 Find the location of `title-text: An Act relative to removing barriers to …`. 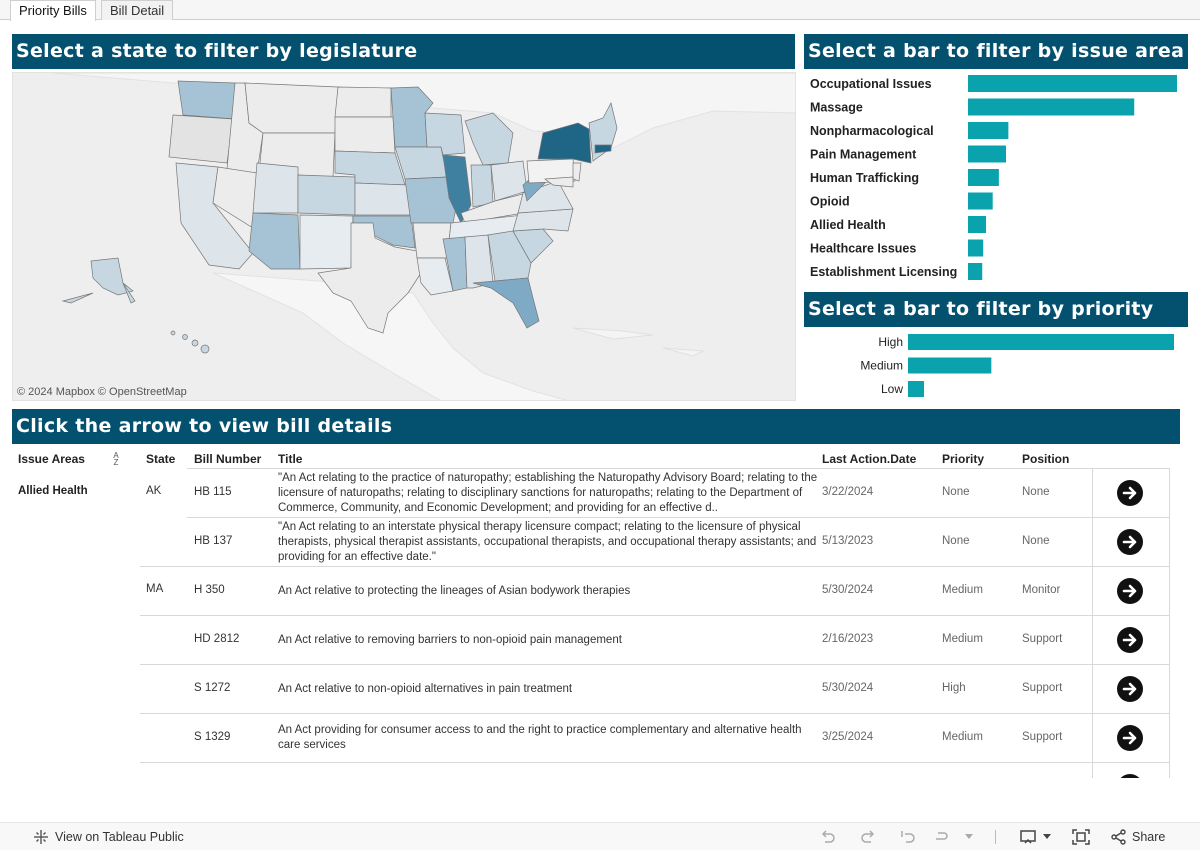

title-text: An Act relative to removing barriers to … is located at coordinates (450, 639).